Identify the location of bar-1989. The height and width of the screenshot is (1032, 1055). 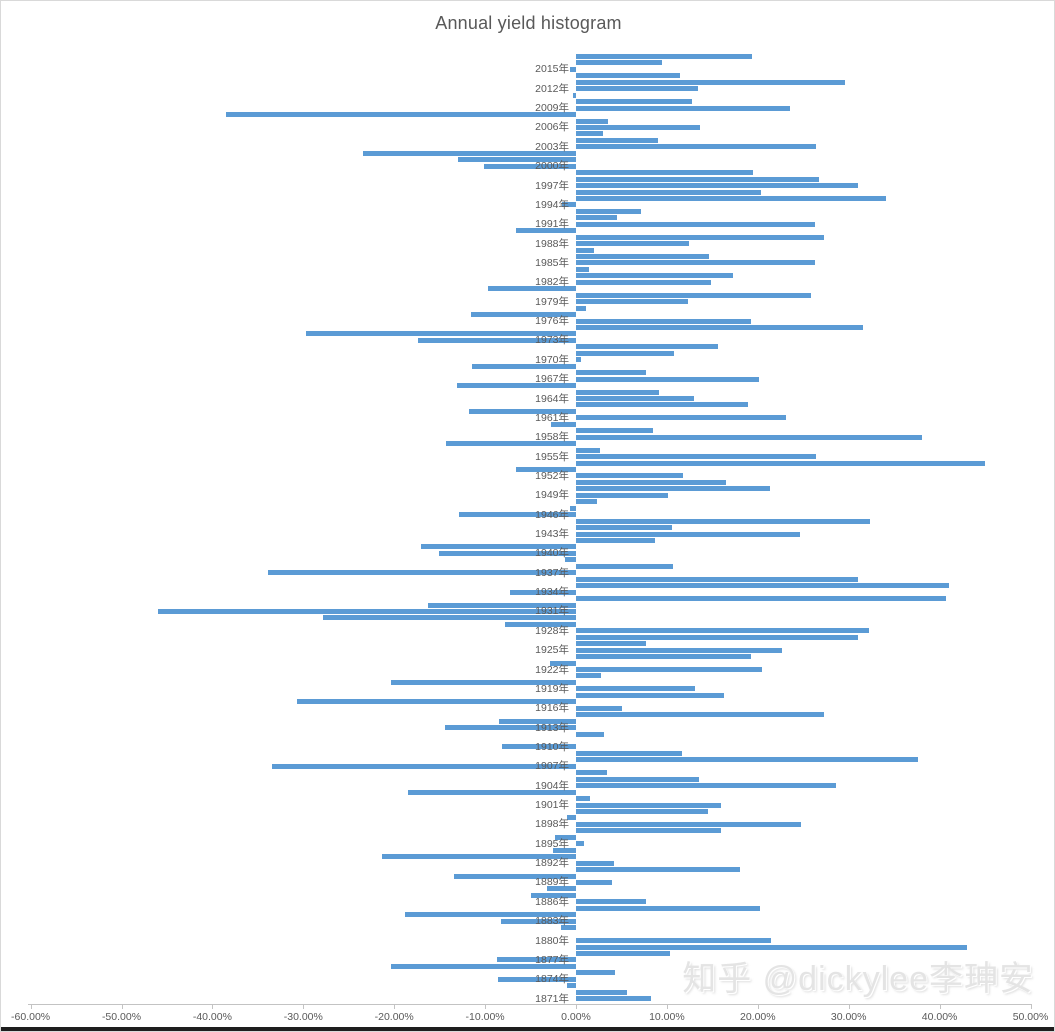
(700, 237).